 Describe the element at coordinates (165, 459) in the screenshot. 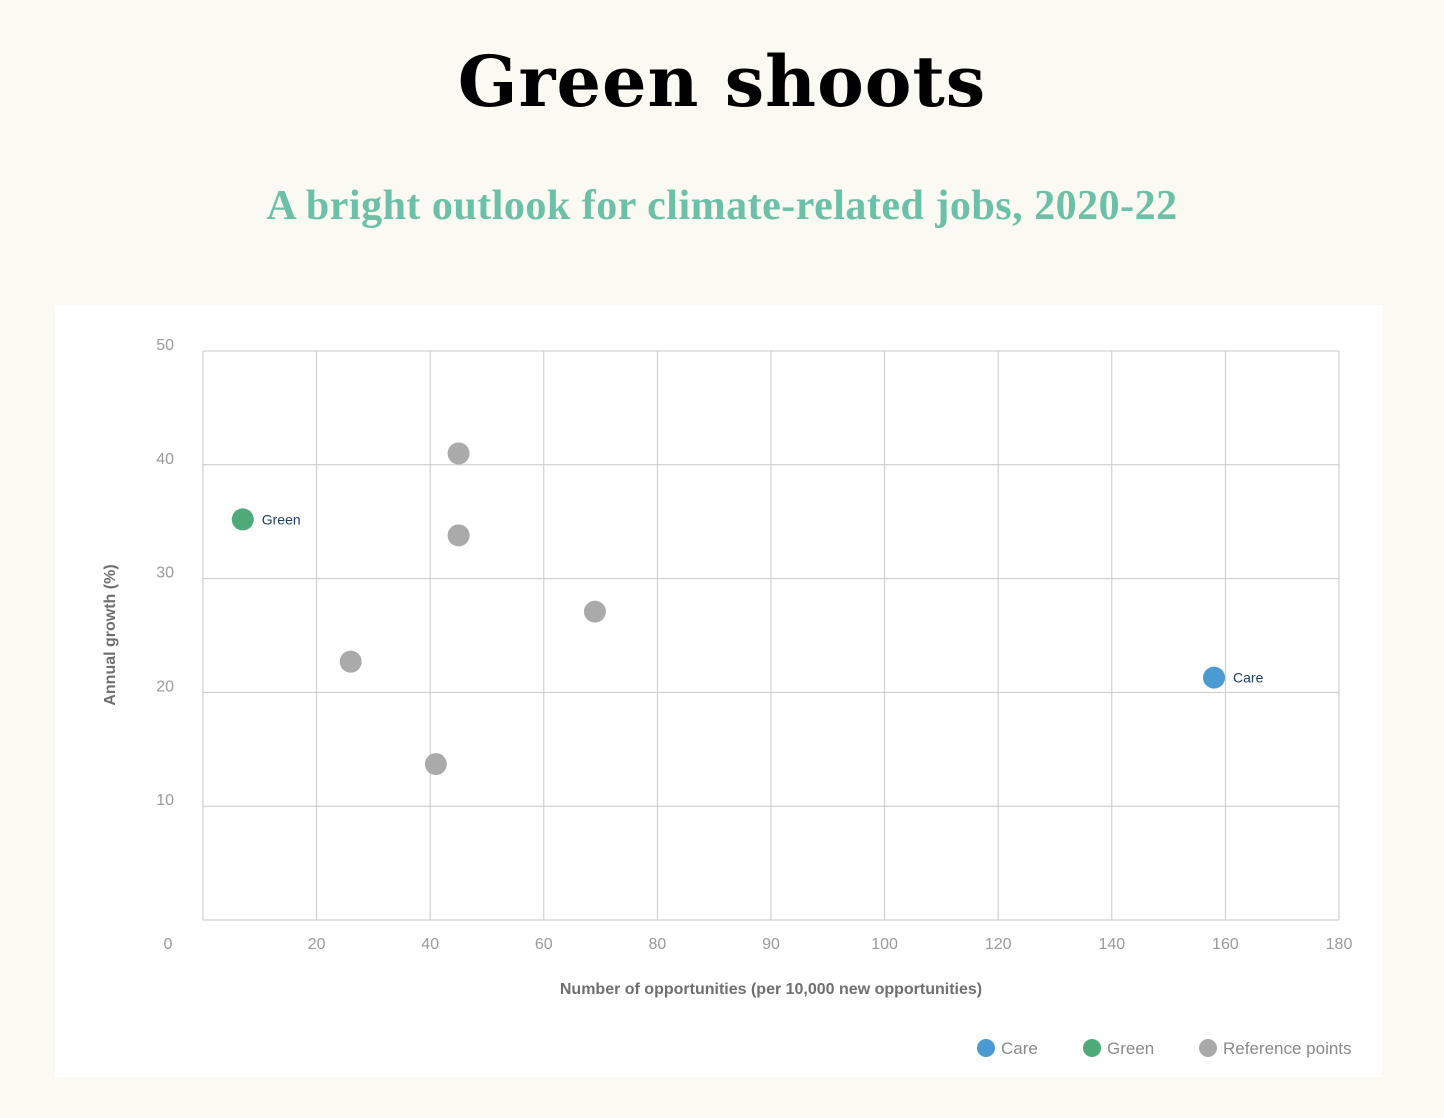

I see `y-tick-label: 40` at that location.